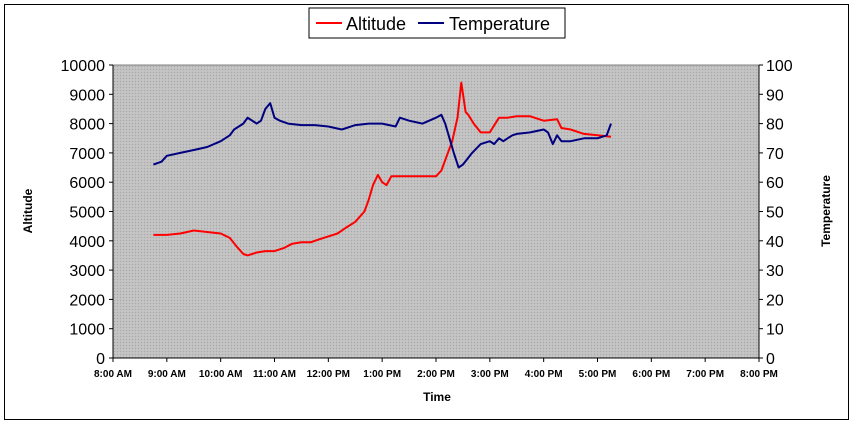 The height and width of the screenshot is (425, 854). I want to click on y2-tick-label: 100, so click(779, 66).